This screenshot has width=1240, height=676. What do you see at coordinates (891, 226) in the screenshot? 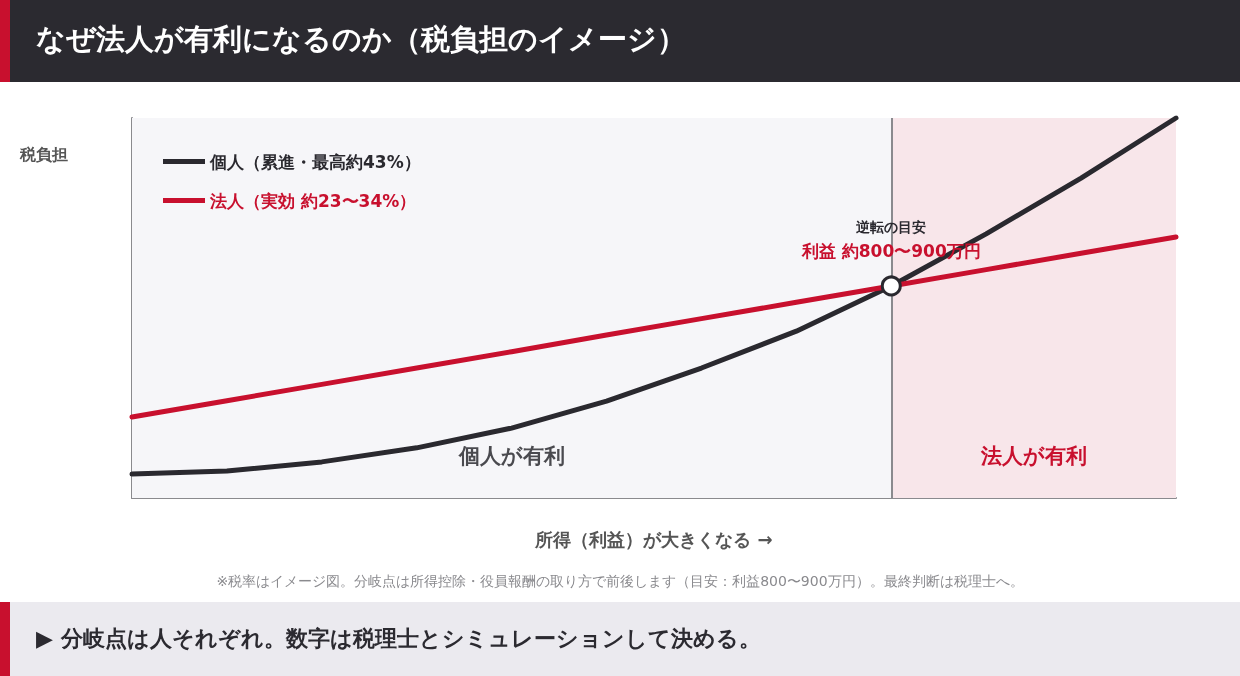
I see `annotation: 逆転の目安` at bounding box center [891, 226].